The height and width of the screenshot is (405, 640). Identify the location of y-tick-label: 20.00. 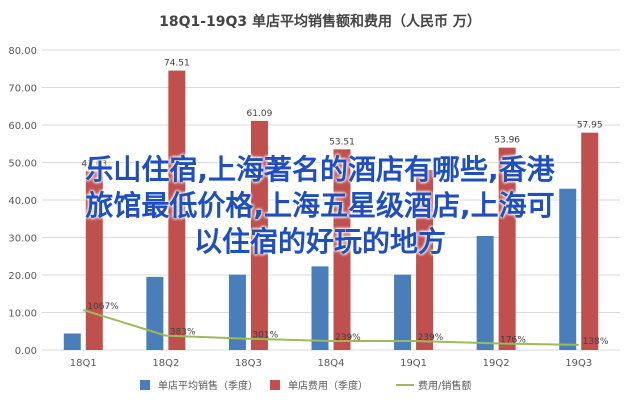
(22, 276).